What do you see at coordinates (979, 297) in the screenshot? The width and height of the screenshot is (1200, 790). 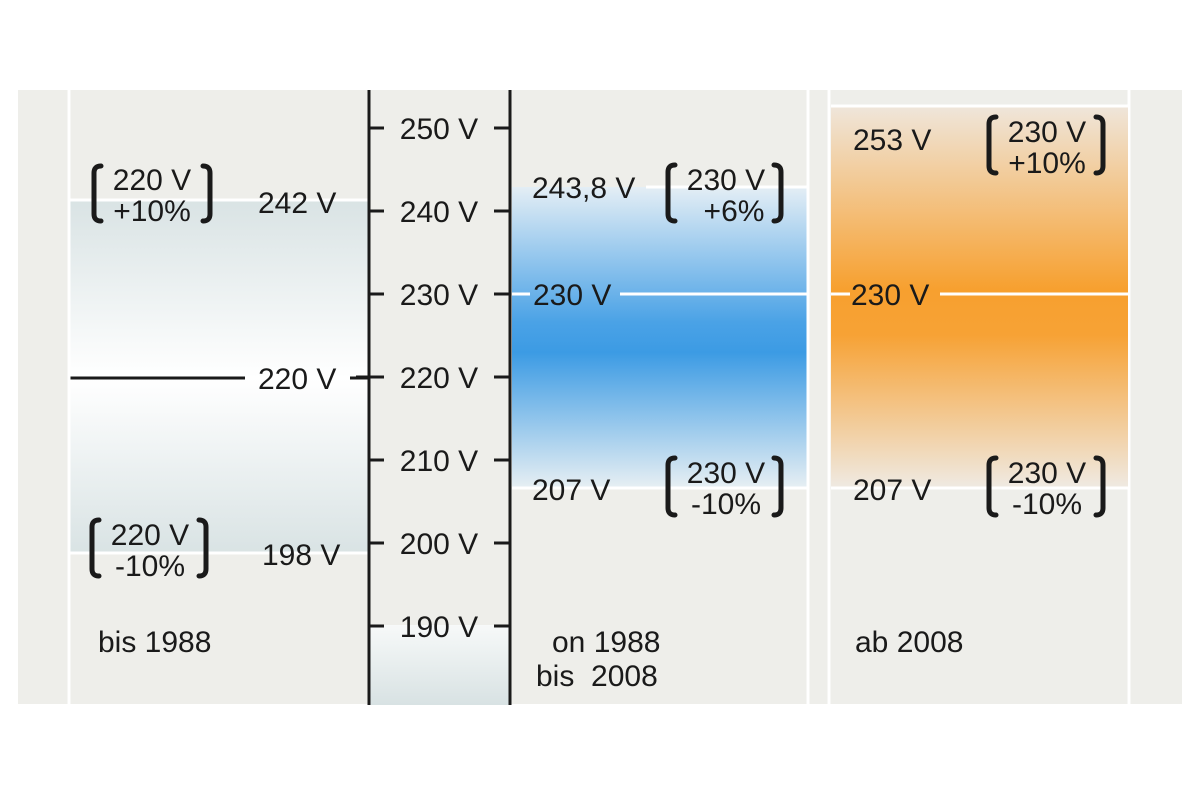 I see `period-3-tolerance-band` at bounding box center [979, 297].